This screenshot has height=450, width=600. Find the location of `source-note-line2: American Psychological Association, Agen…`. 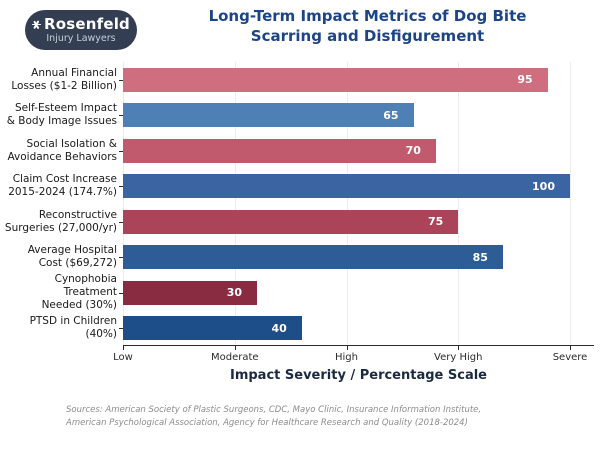

source-note-line2: American Psychological Association, Agen… is located at coordinates (267, 423).